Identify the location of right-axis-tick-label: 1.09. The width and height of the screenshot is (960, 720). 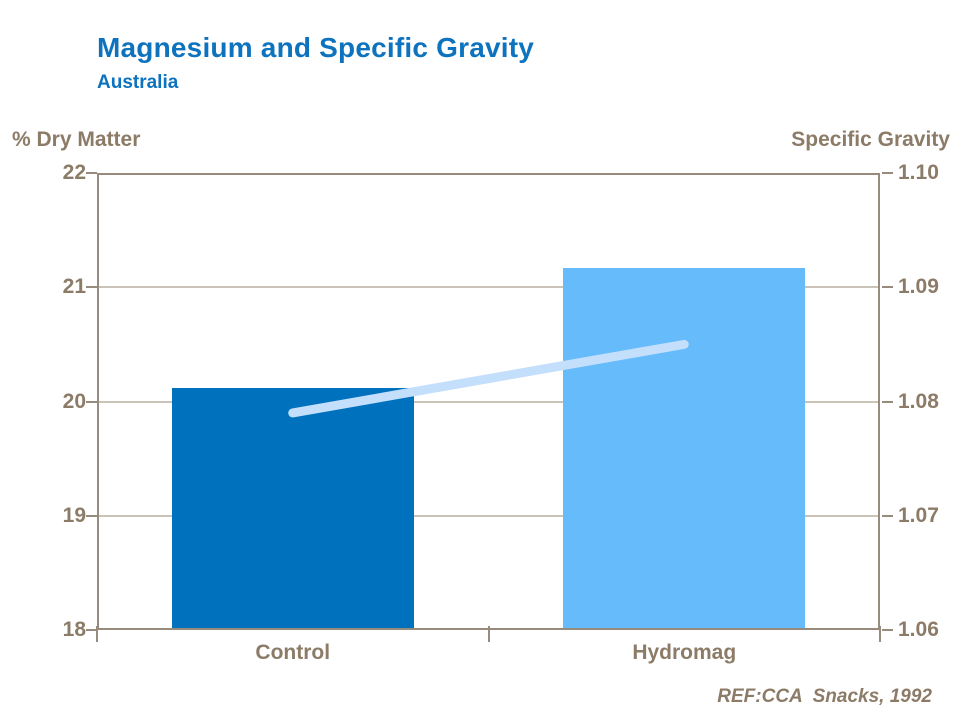
(918, 287).